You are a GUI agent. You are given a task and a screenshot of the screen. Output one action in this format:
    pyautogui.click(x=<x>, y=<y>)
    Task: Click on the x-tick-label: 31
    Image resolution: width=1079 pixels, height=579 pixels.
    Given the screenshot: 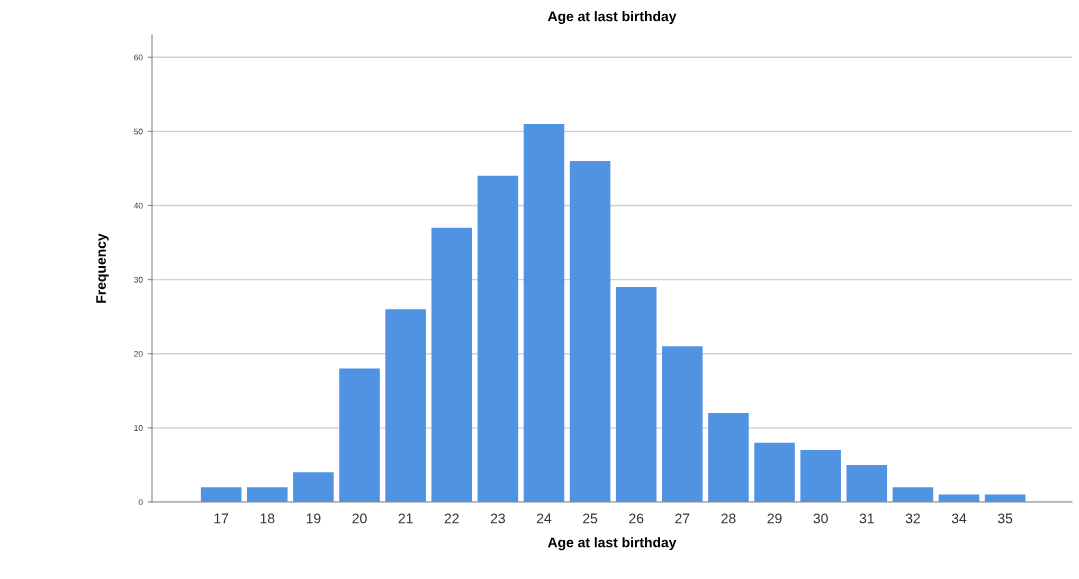 What is the action you would take?
    pyautogui.click(x=866, y=518)
    